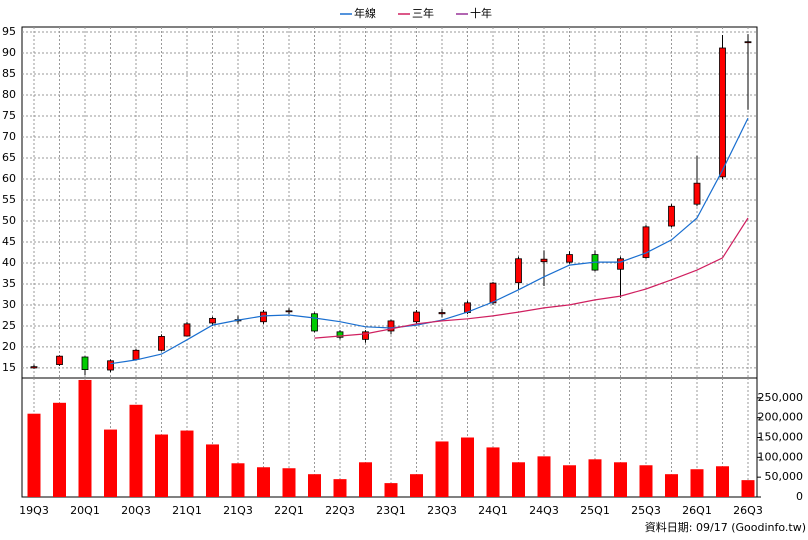  I want to click on y-tick-label: 75, so click(9, 115).